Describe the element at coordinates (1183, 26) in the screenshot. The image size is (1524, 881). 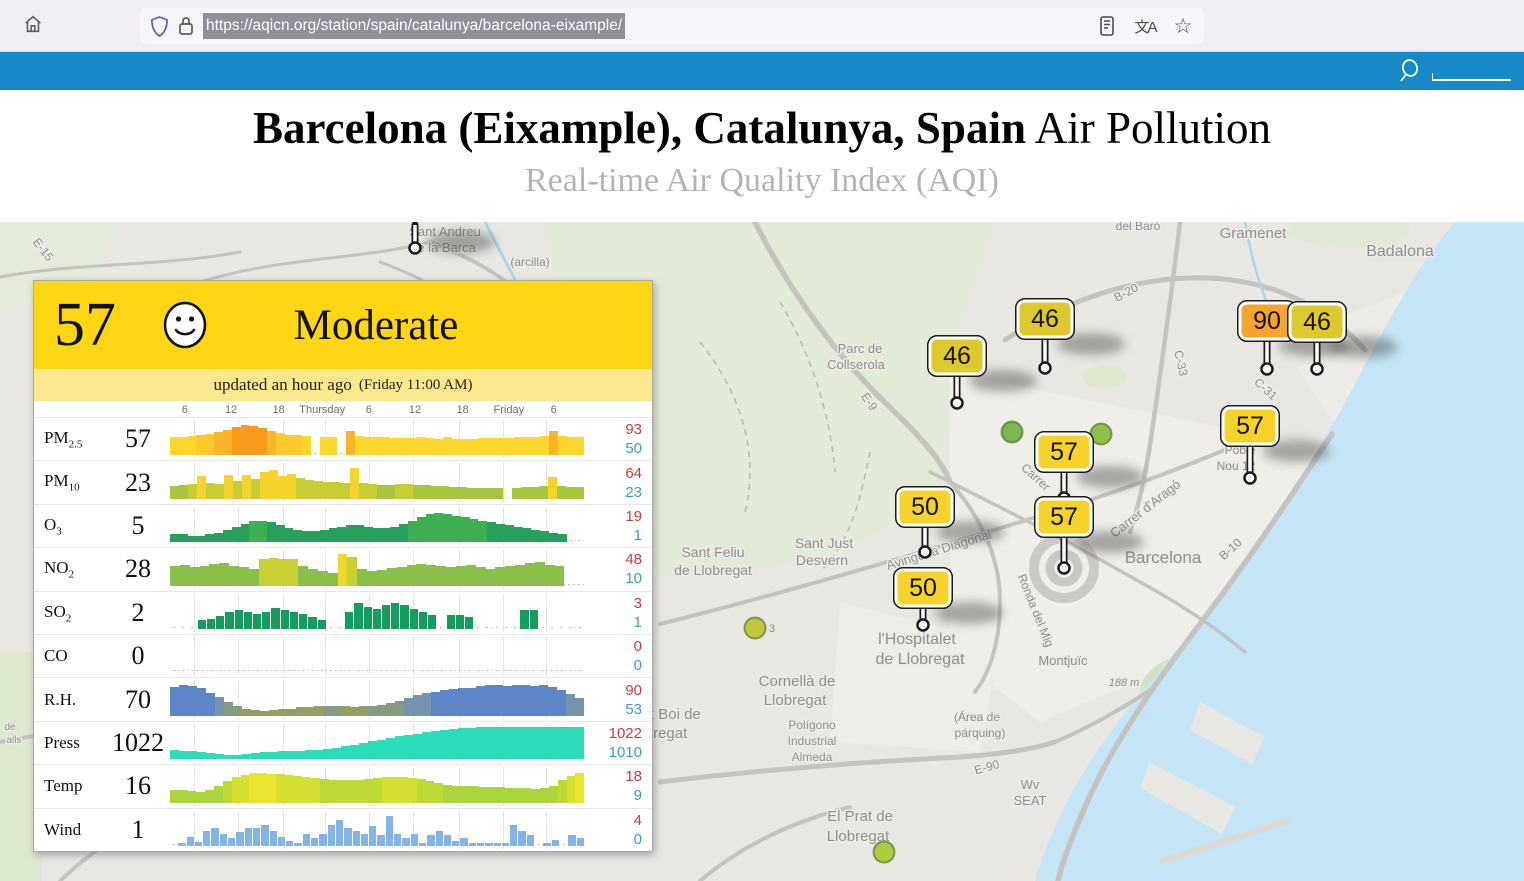
I see `bookmark-star-icon: ☆` at that location.